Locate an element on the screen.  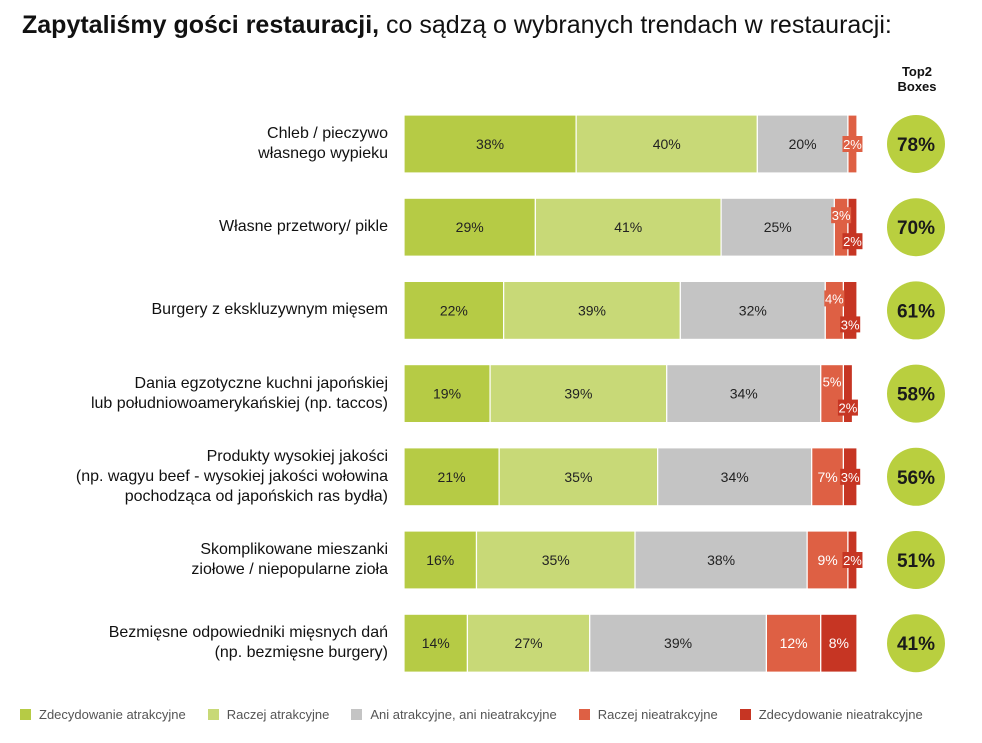
data-label: 29% is located at coordinates (470, 227).